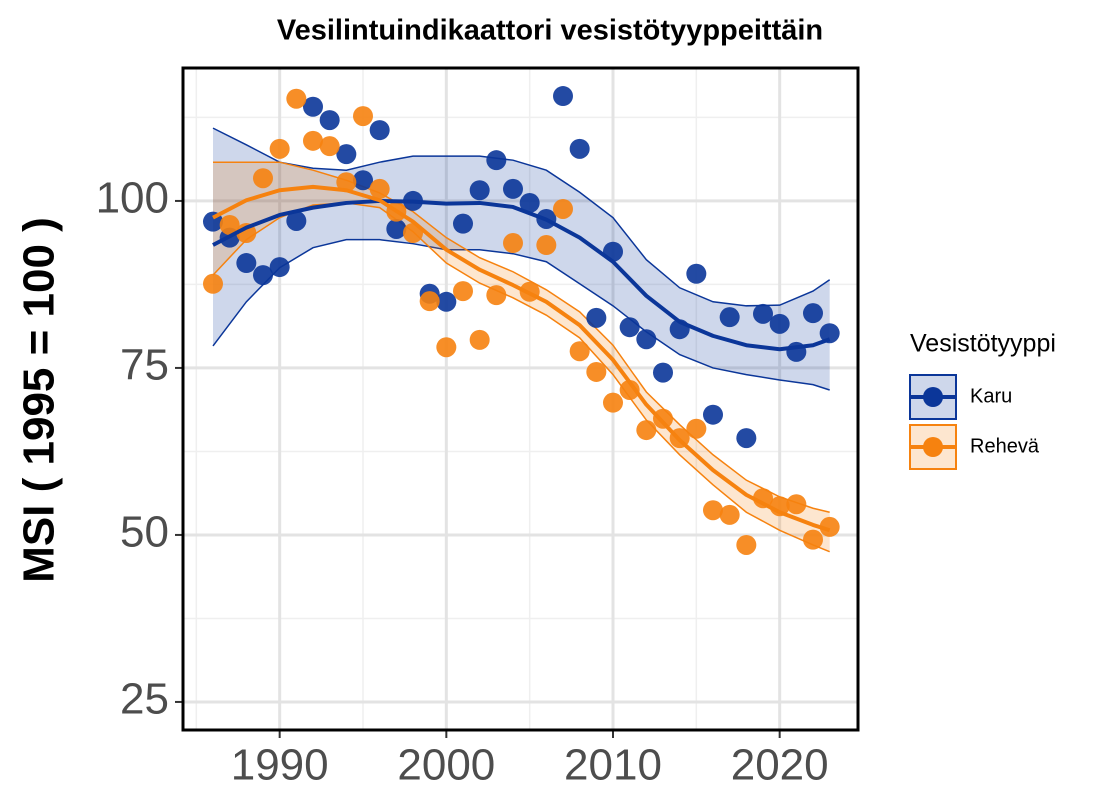 This screenshot has width=1093, height=790. Describe the element at coordinates (39, 400) in the screenshot. I see `y-axis-label: MSI ( 1995 = 100 )` at that location.